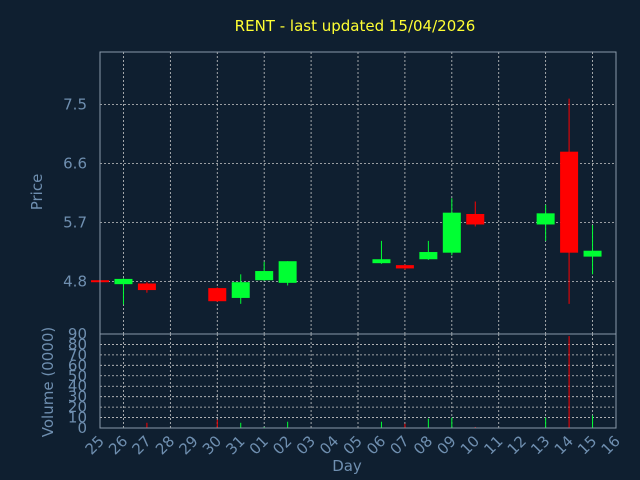 Image resolution: width=640 pixels, height=480 pixels. Describe the element at coordinates (77, 418) in the screenshot. I see `volume-tick-label: 10` at that location.